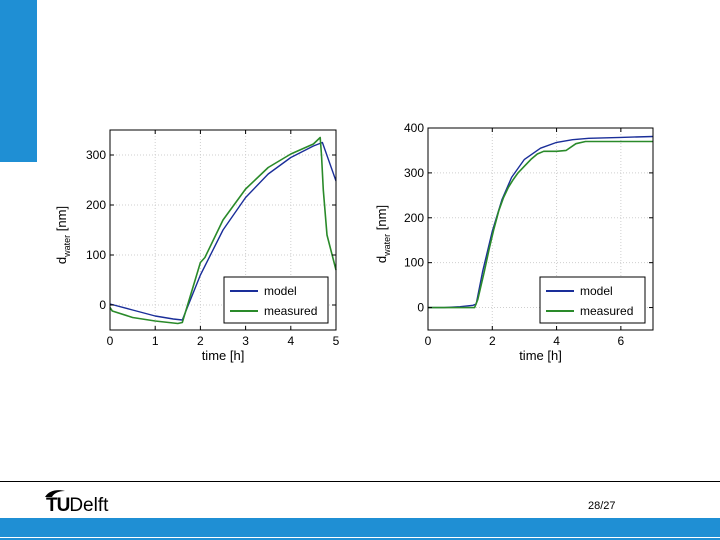 The width and height of the screenshot is (720, 540). I want to click on logo-tu-text: TU, so click(58, 505).